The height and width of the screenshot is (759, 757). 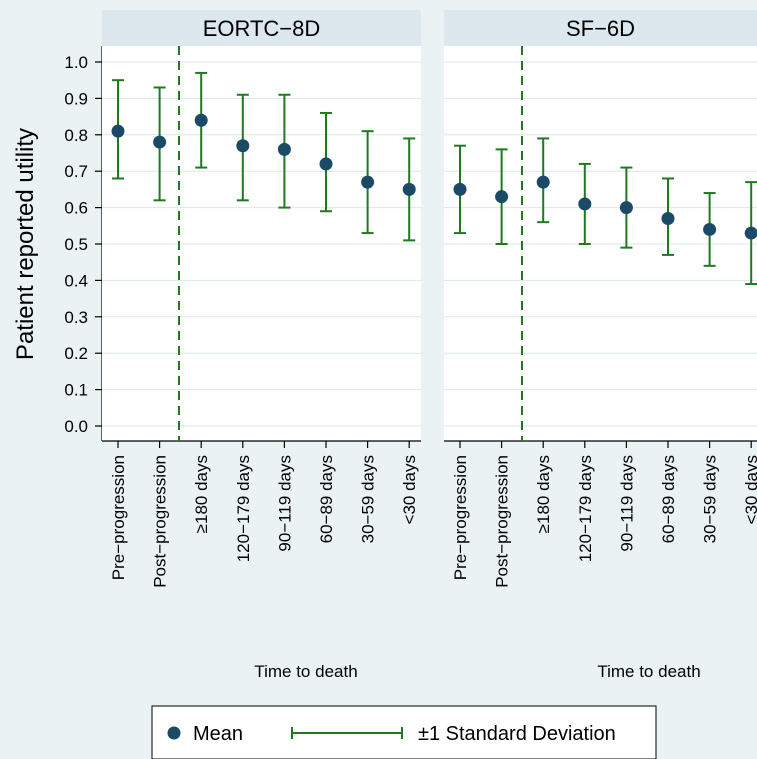 I want to click on y-tick-label: 0.5, so click(x=76, y=244).